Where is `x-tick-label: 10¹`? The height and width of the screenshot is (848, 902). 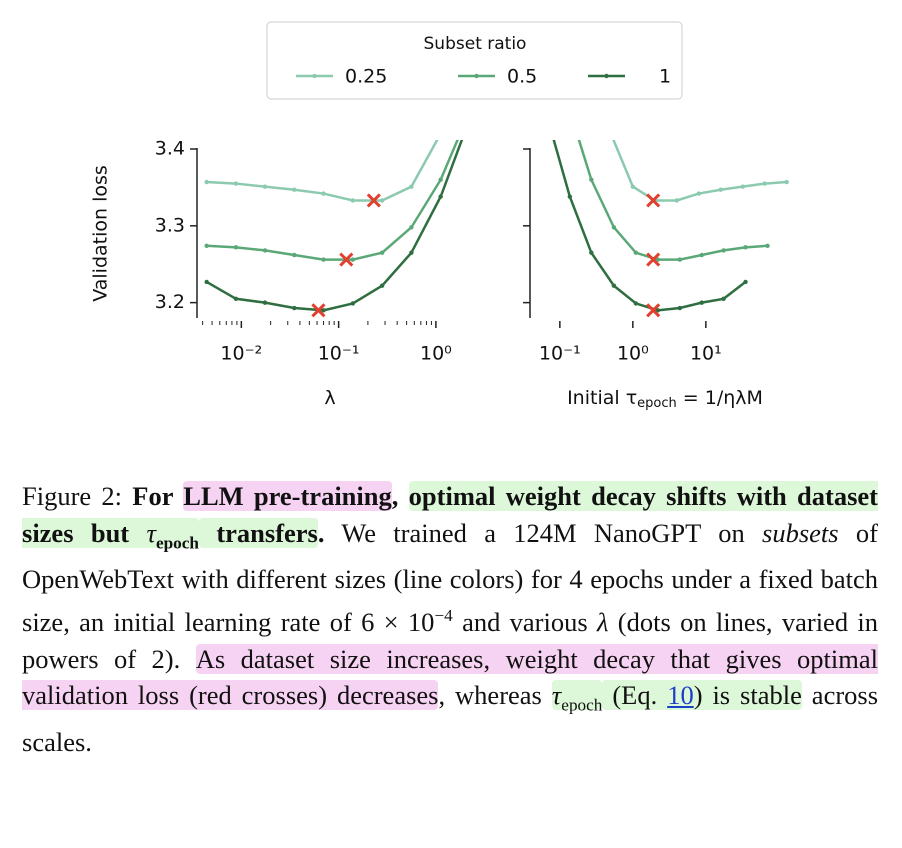
x-tick-label: 10¹ is located at coordinates (706, 354).